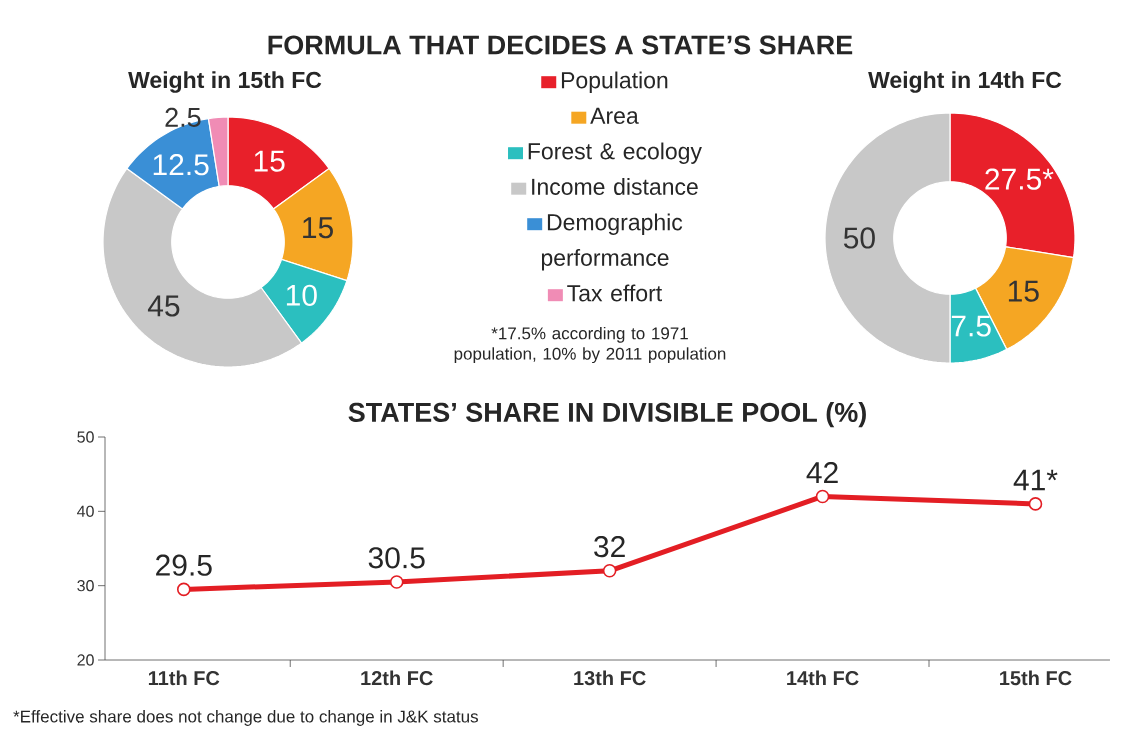  What do you see at coordinates (822, 472) in the screenshot?
I see `data-label: 42` at bounding box center [822, 472].